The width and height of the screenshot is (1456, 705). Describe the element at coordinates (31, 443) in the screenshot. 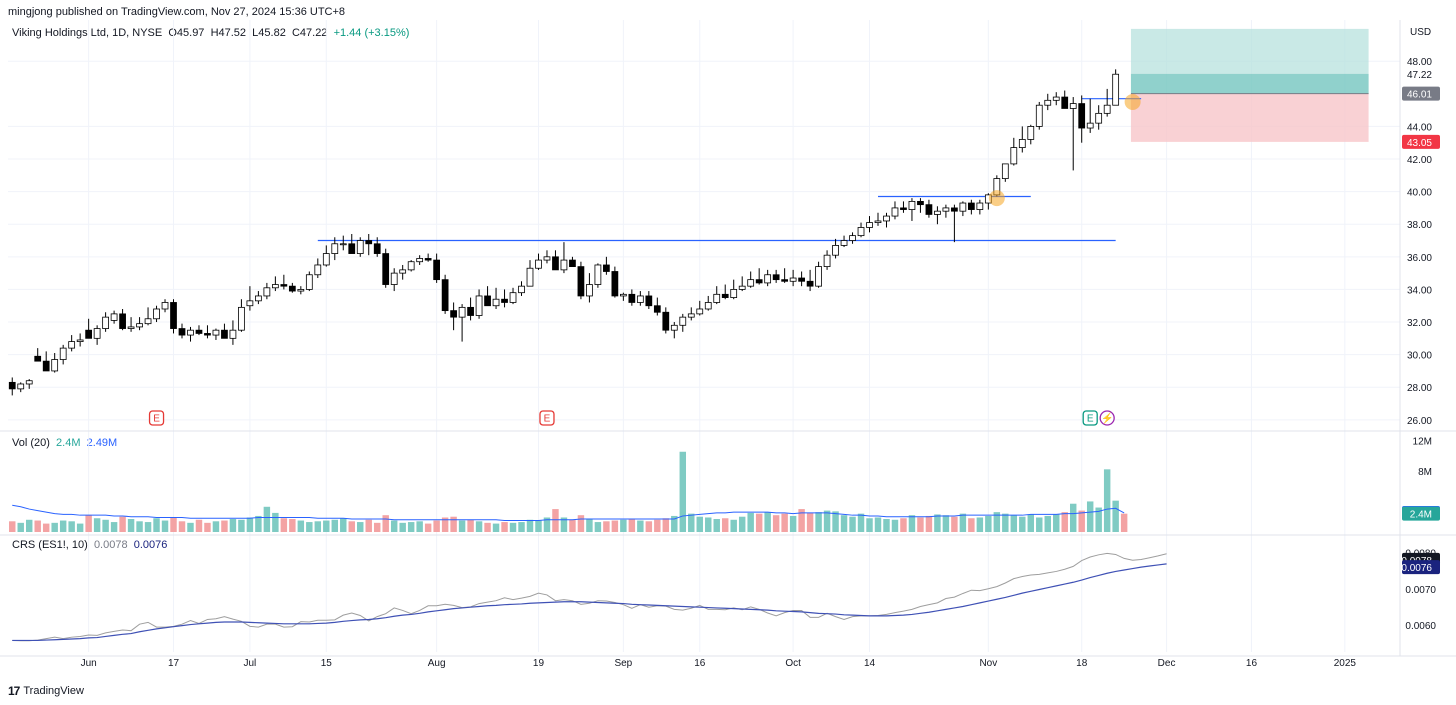

I see `volume-legend-label: Vol (20)` at that location.